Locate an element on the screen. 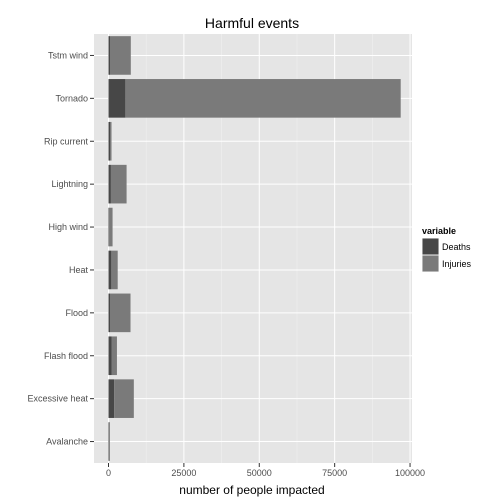  legend: variable Deaths Injuries is located at coordinates (447, 249).